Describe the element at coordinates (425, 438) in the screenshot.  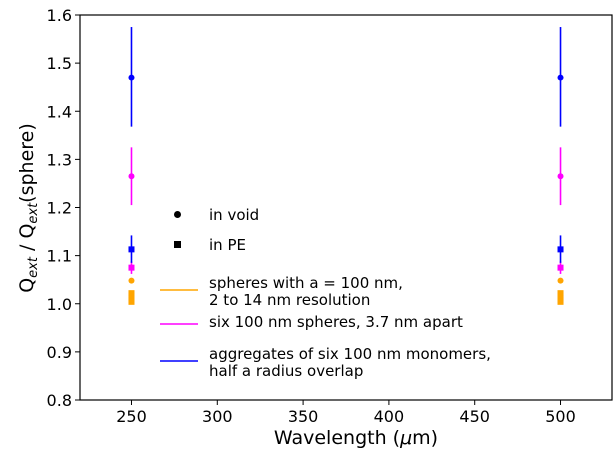
I see `x-axis-label-unit: m)` at that location.